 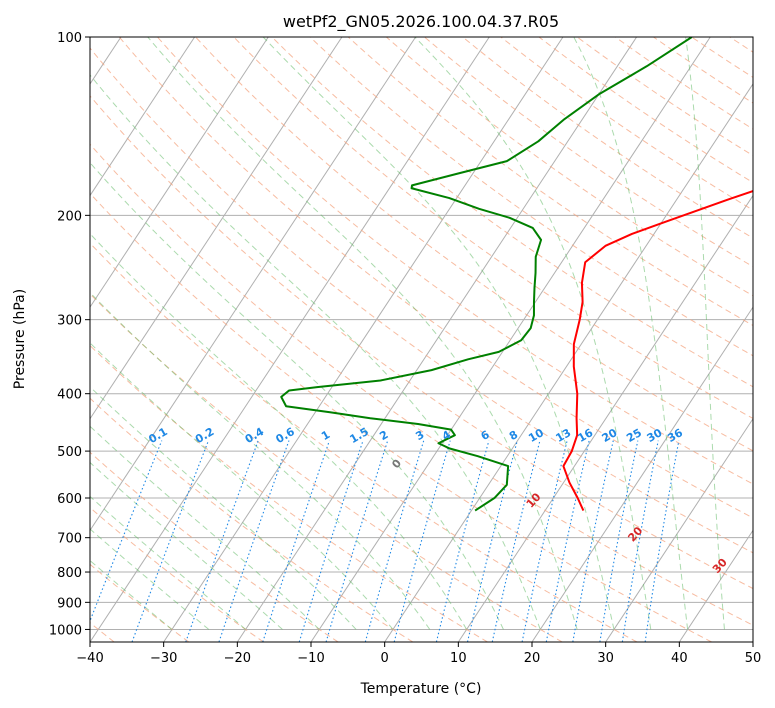 What do you see at coordinates (657, 350) in the screenshot?
I see `temperature-profile` at bounding box center [657, 350].